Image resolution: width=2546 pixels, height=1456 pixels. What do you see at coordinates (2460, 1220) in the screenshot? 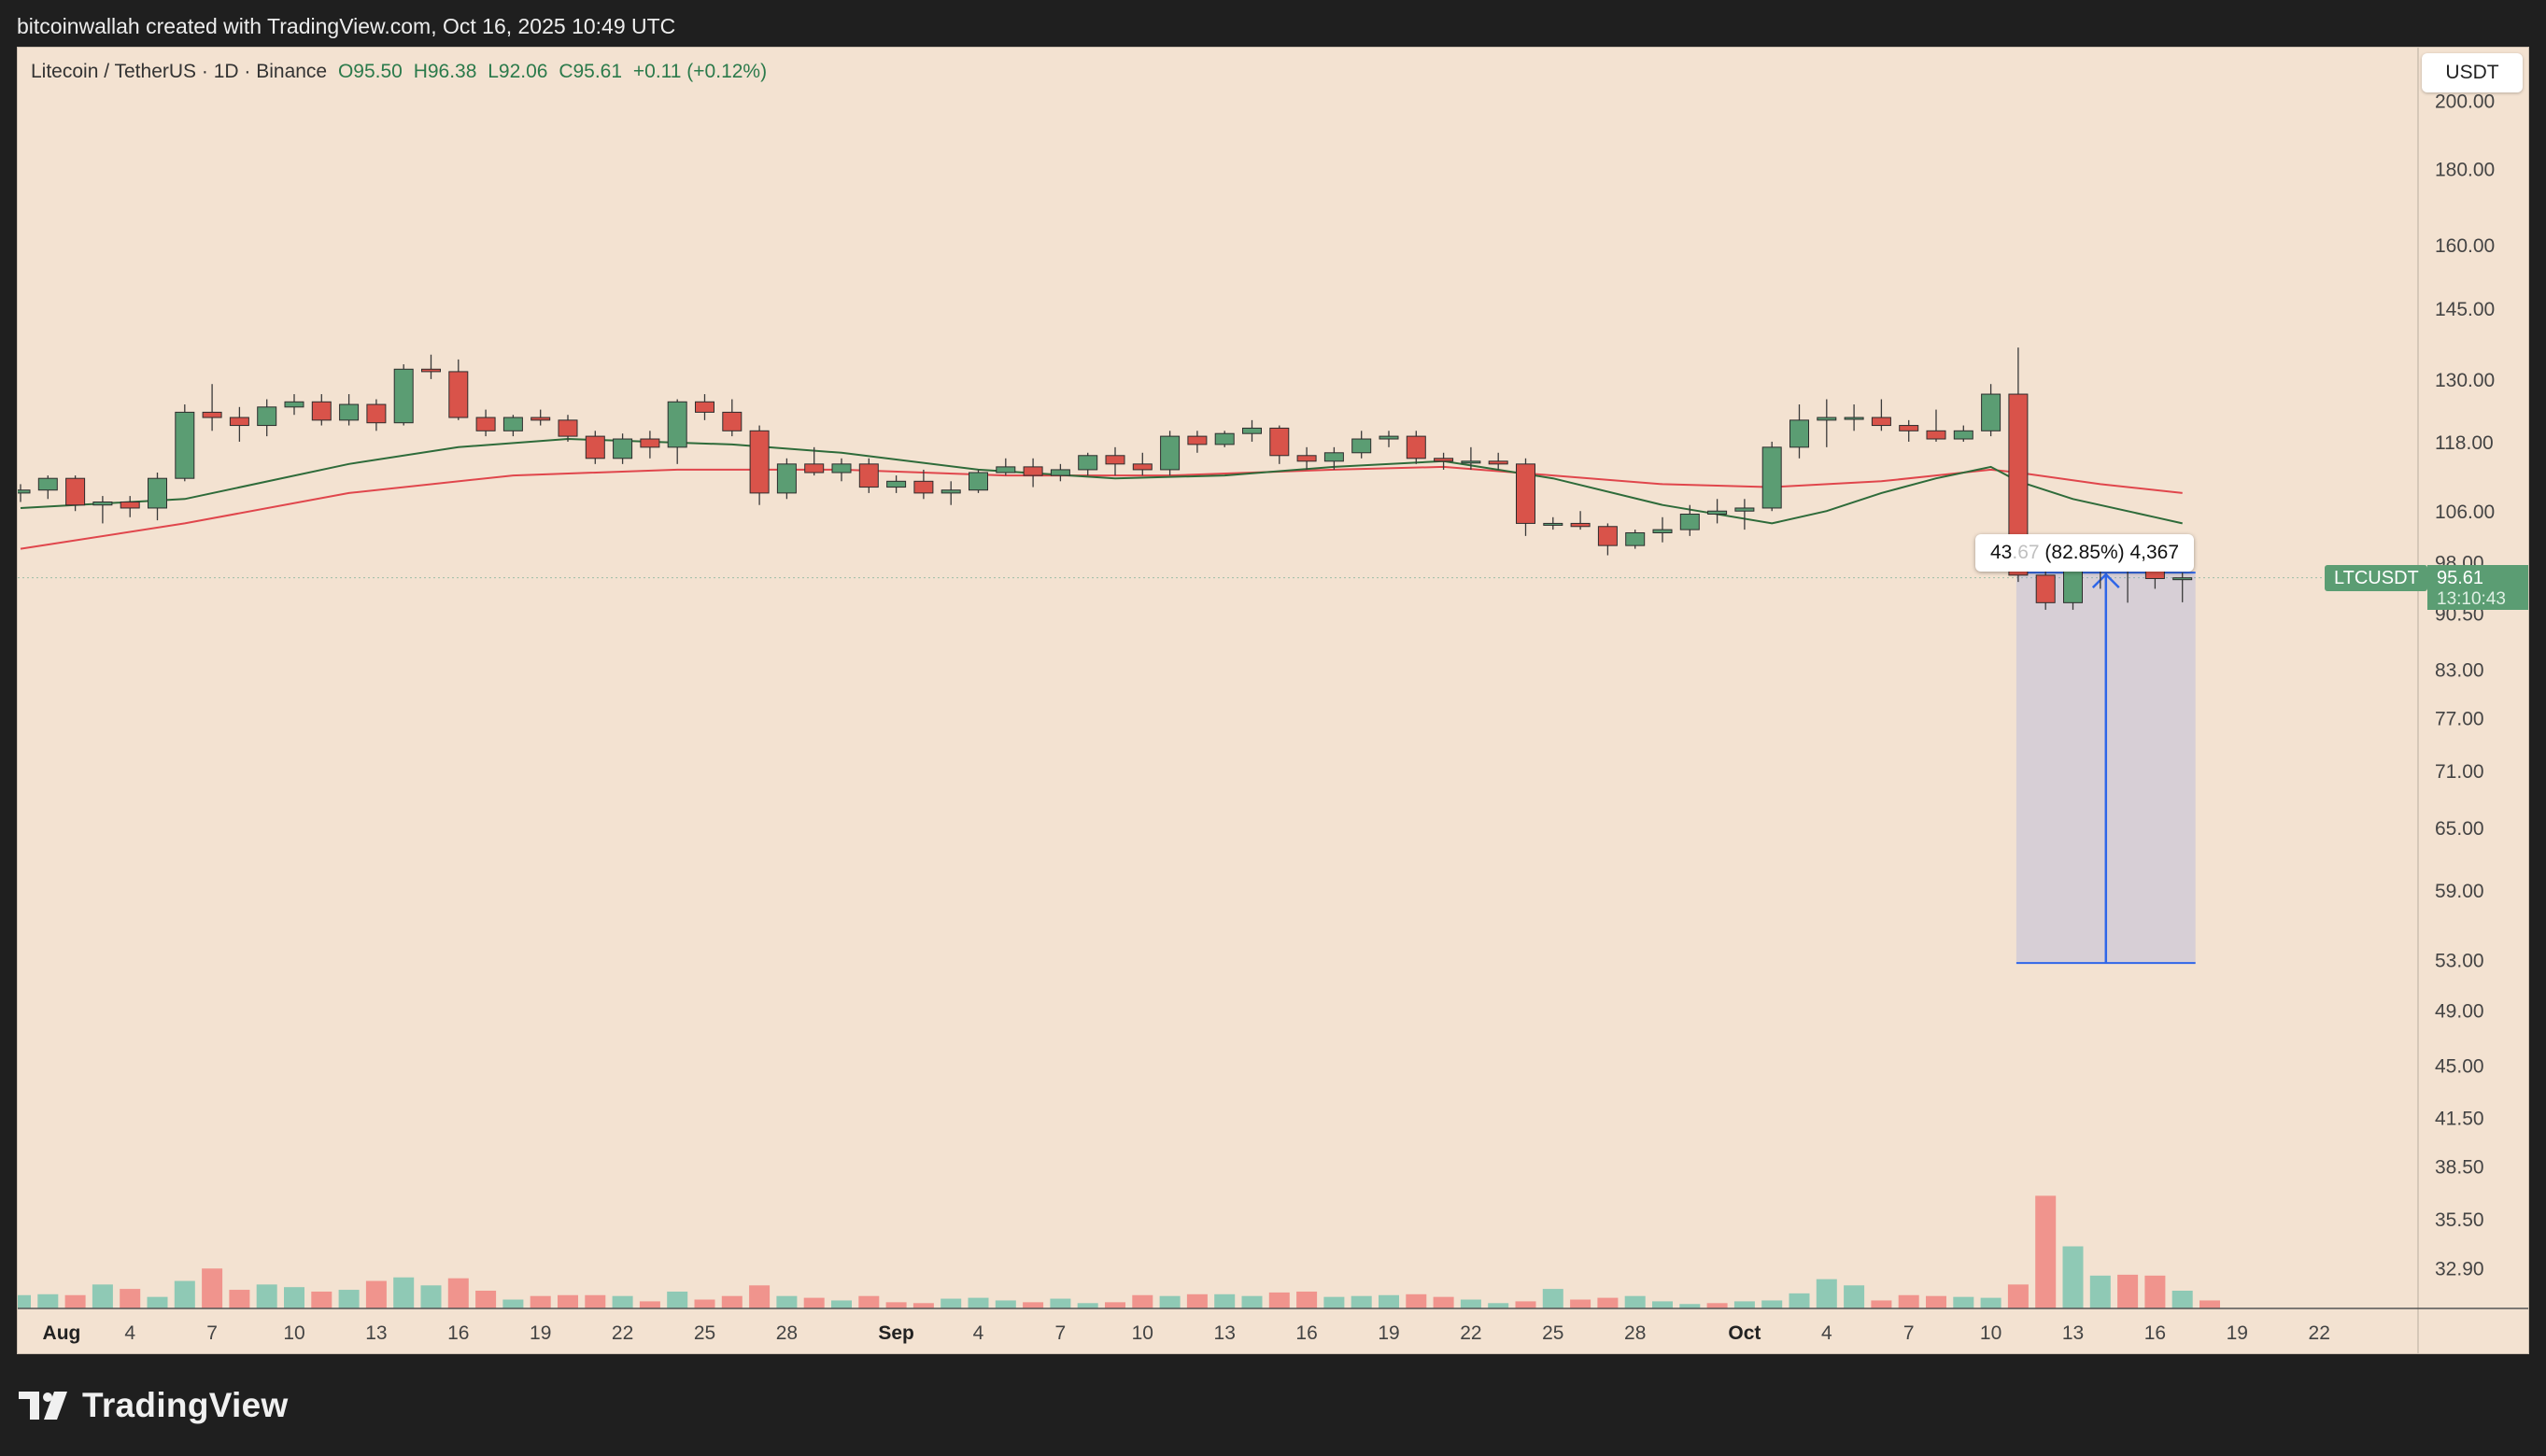
I see `y-tick-label: 35.50` at bounding box center [2460, 1220].